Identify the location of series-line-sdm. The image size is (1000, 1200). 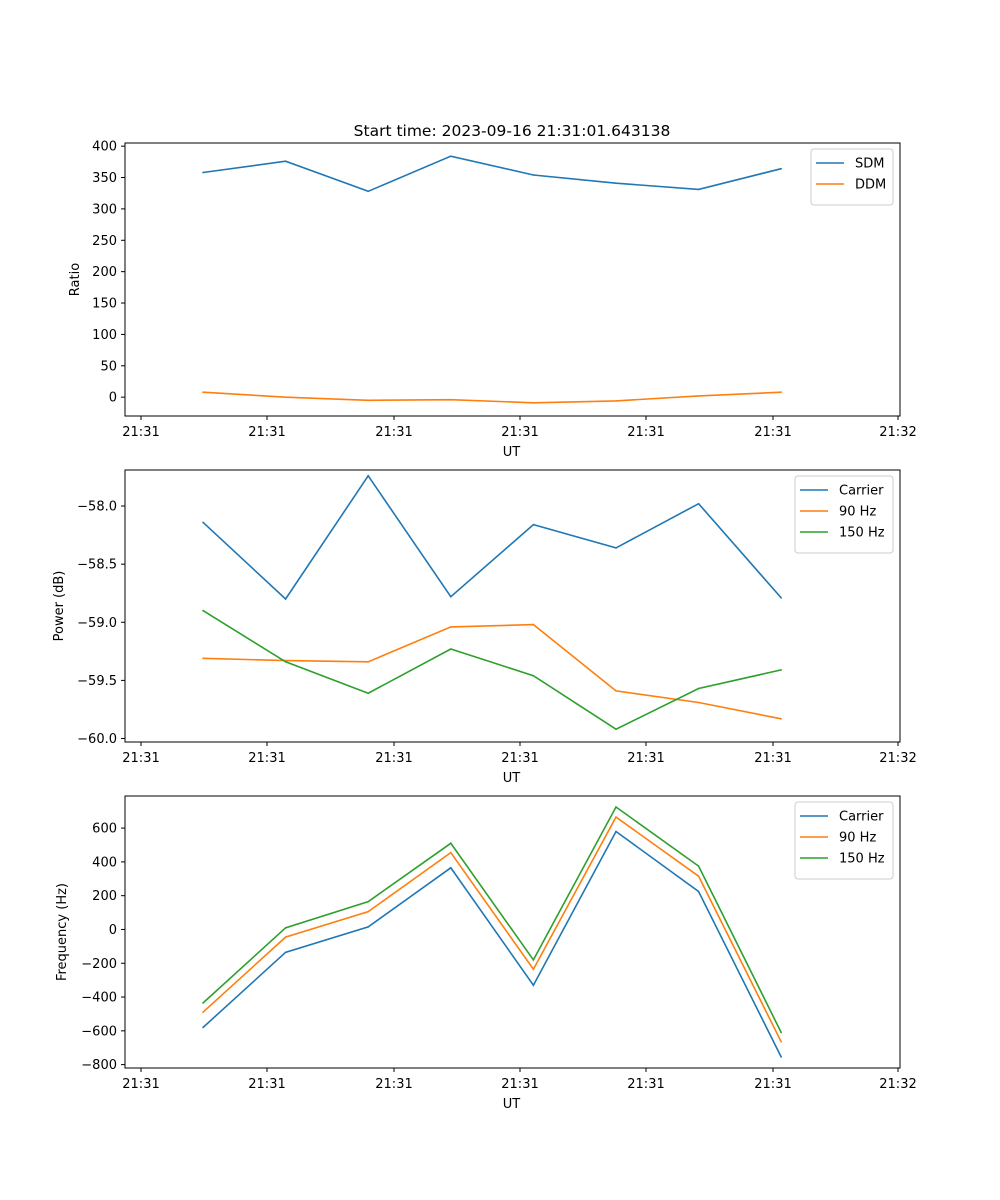
(492, 174).